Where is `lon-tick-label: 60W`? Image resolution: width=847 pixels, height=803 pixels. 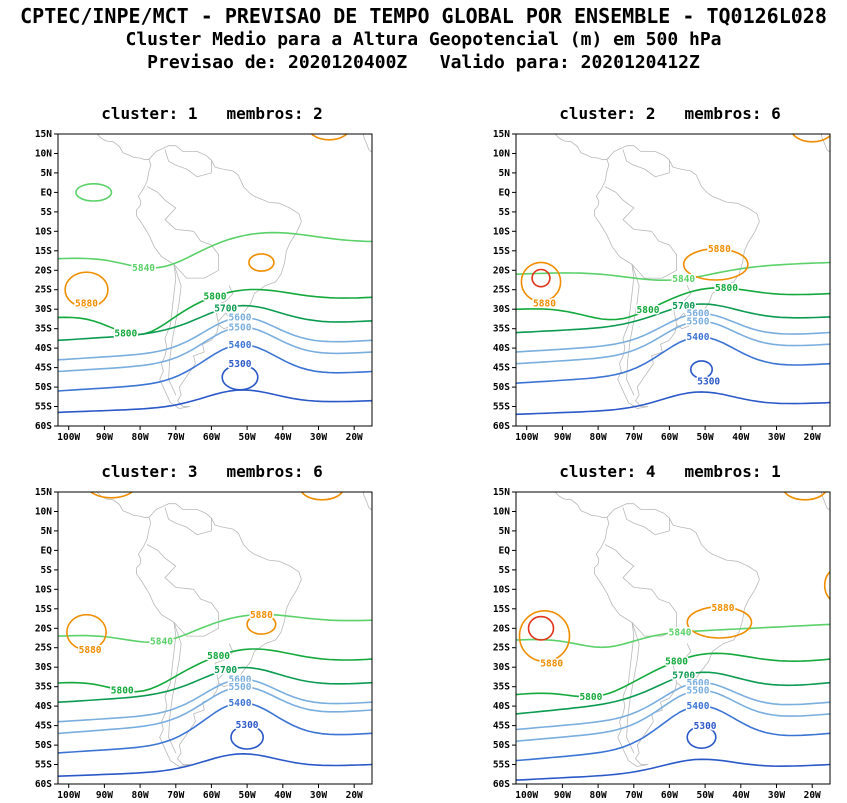
lon-tick-label: 60W is located at coordinates (669, 437).